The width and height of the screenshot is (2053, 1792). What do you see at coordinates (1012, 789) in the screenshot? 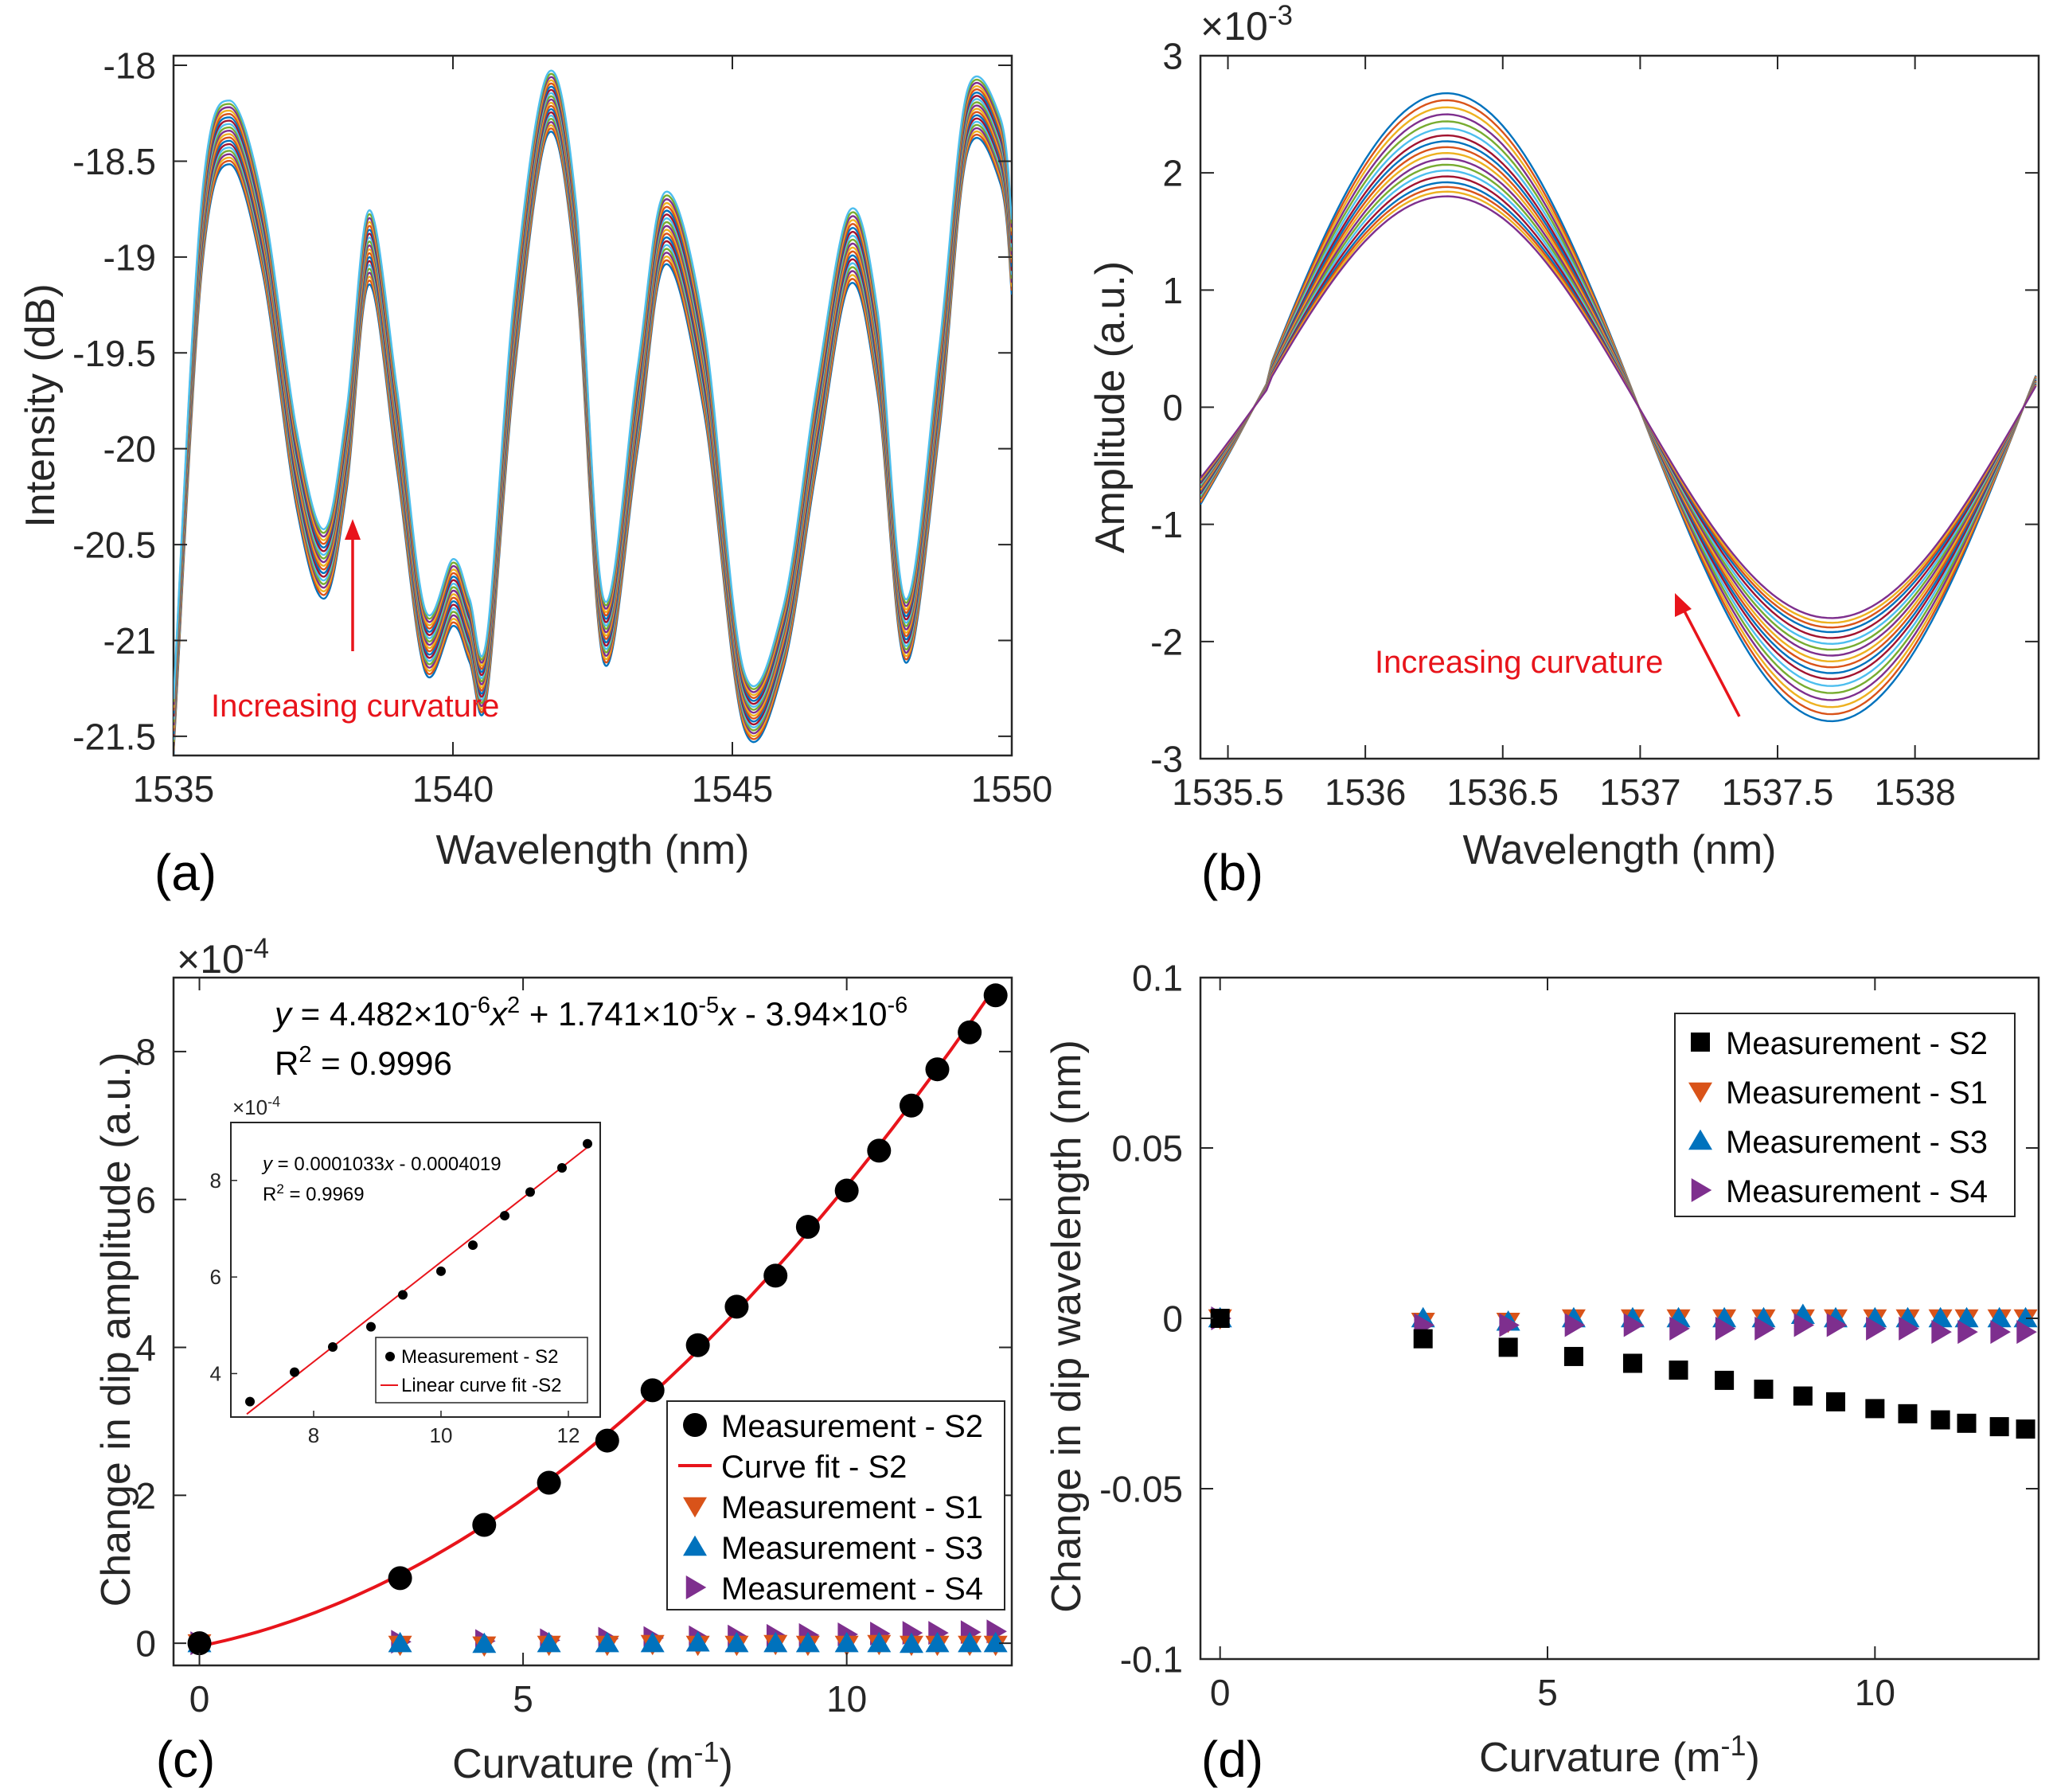
I see `panel-a-xtick-label: 1550` at bounding box center [1012, 789].